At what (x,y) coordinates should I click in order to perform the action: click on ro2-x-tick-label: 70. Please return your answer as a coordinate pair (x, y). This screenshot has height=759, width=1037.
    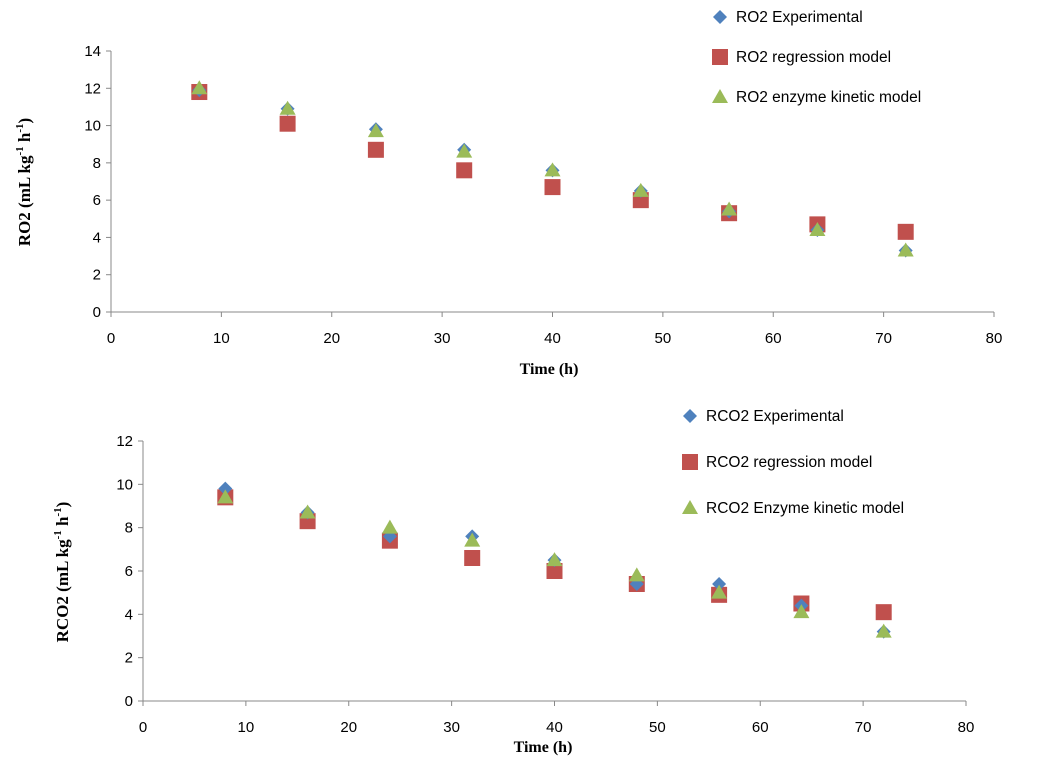
    Looking at the image, I should click on (883, 338).